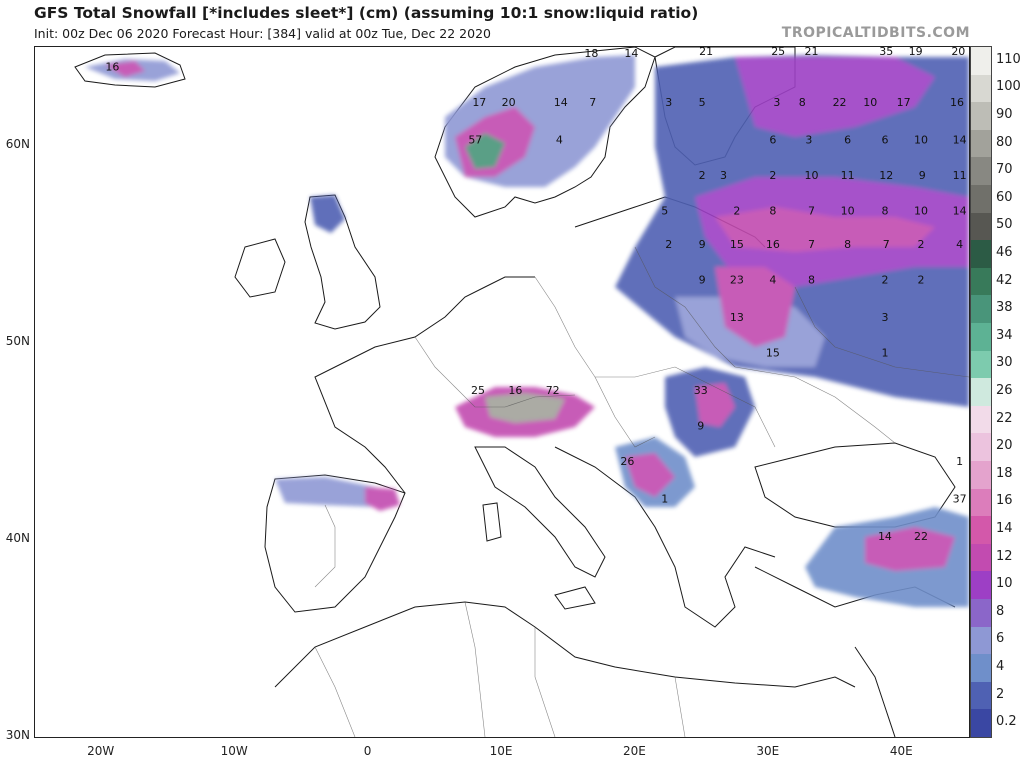 The height and width of the screenshot is (768, 1024). Describe the element at coordinates (424, 385) in the screenshot. I see `france-coast` at that location.